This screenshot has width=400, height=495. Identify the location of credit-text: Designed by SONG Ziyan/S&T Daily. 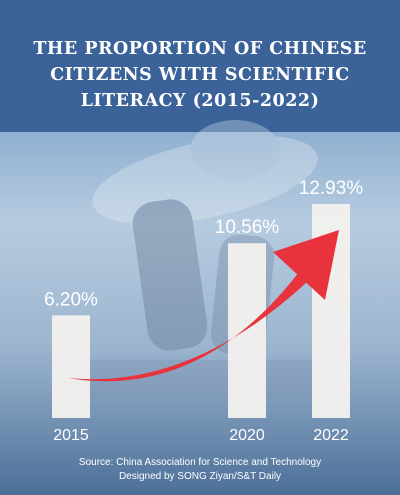
(200, 476).